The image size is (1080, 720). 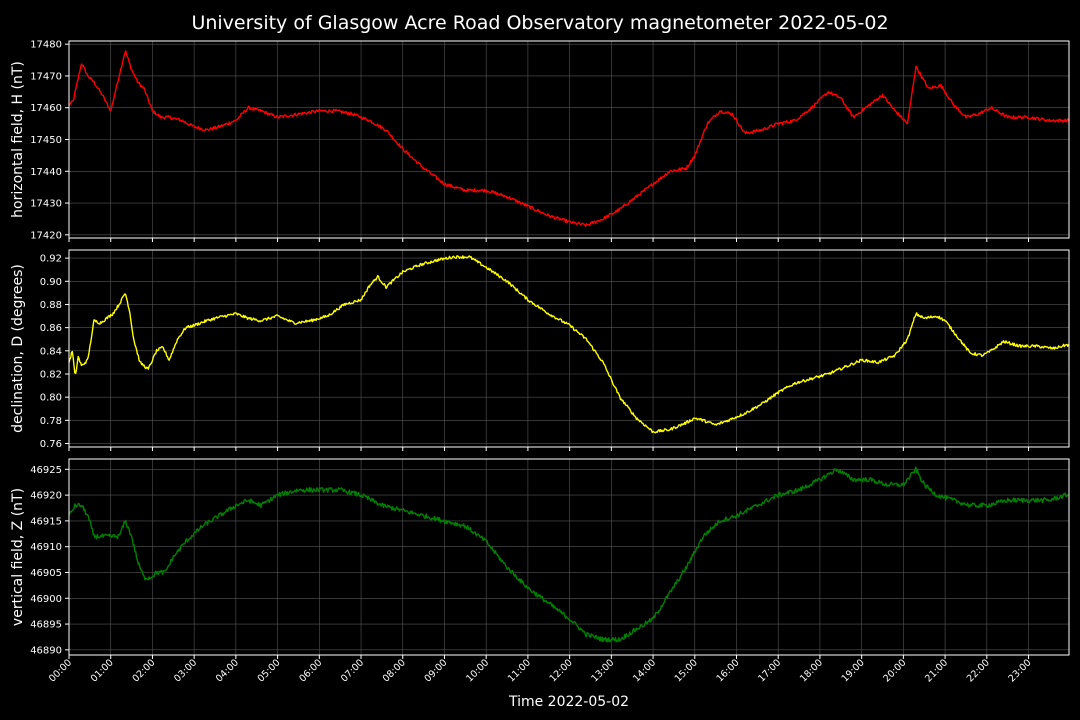 I want to click on y-tick-label: 0.90, so click(x=51, y=282).